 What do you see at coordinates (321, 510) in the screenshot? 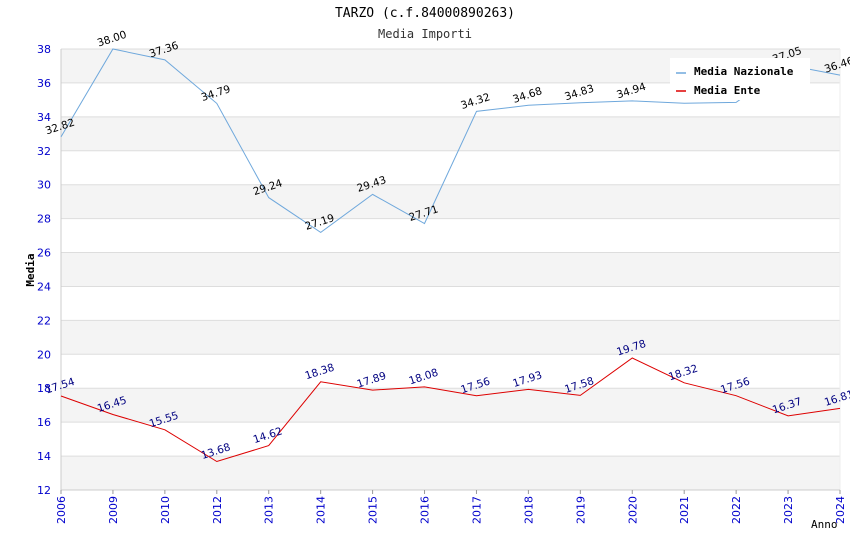
I see `x-tick-label: 2014` at bounding box center [321, 510].